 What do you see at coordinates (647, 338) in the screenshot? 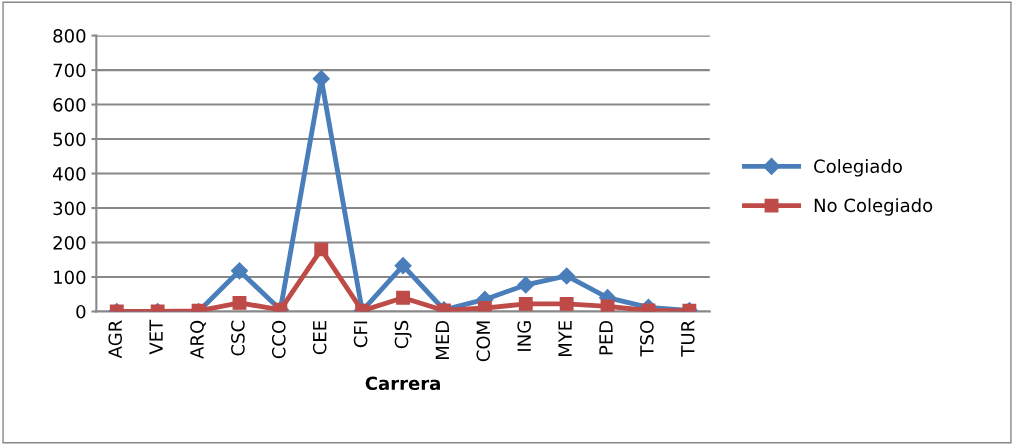
I see `x-tick-label: TSO` at bounding box center [647, 338].